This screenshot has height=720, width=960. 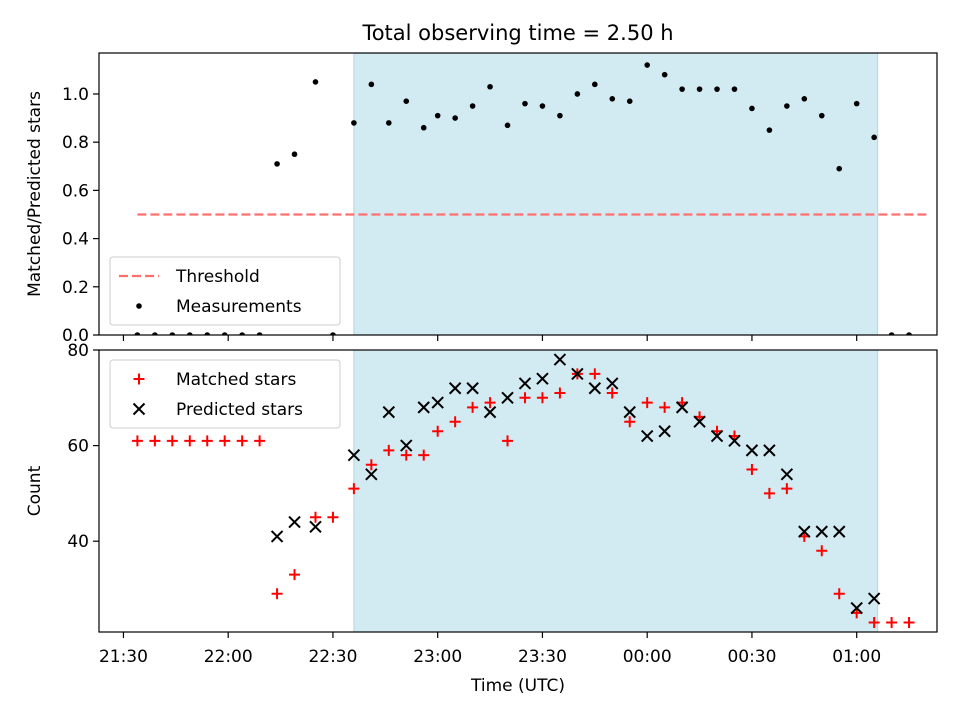 I want to click on legend-predicted-swatch, so click(x=139, y=409).